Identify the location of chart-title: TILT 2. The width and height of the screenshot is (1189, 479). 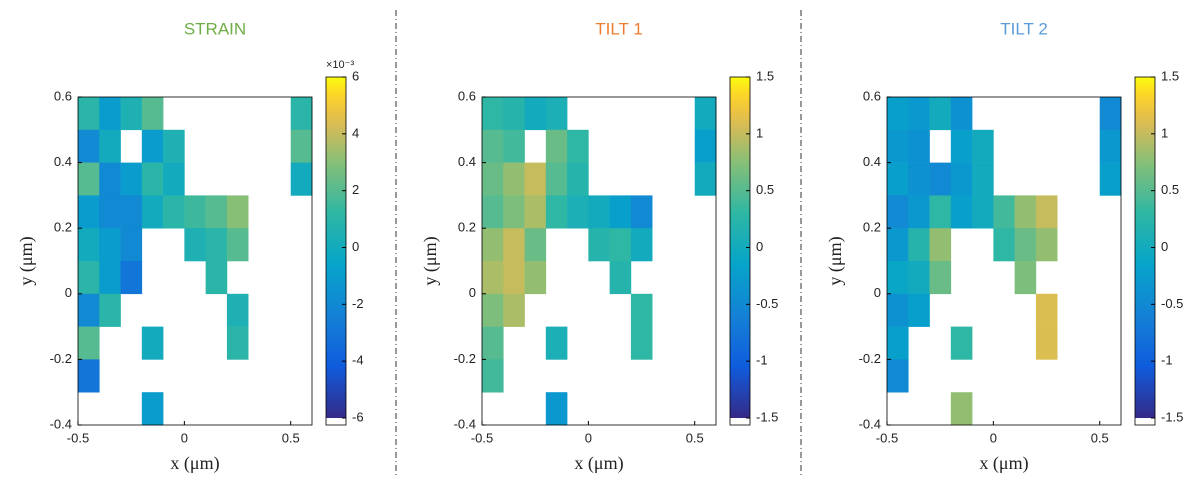
(1024, 28).